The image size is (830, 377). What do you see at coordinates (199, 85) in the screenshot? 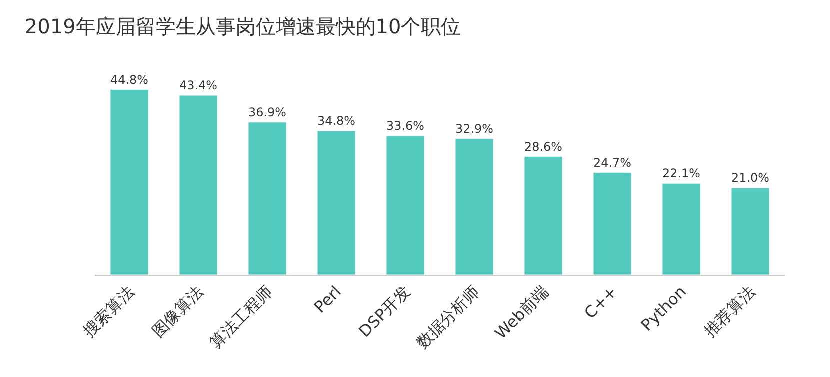
I see `data-label: 43.4%` at bounding box center [199, 85].